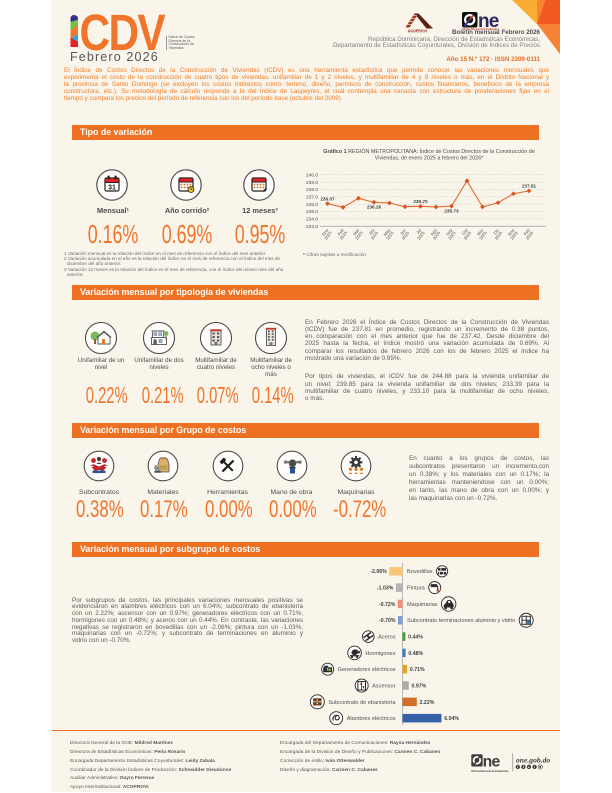 Image resolution: width=612 pixels, height=793 pixels. I want to click on svg-text: 236.26, so click(374, 207).